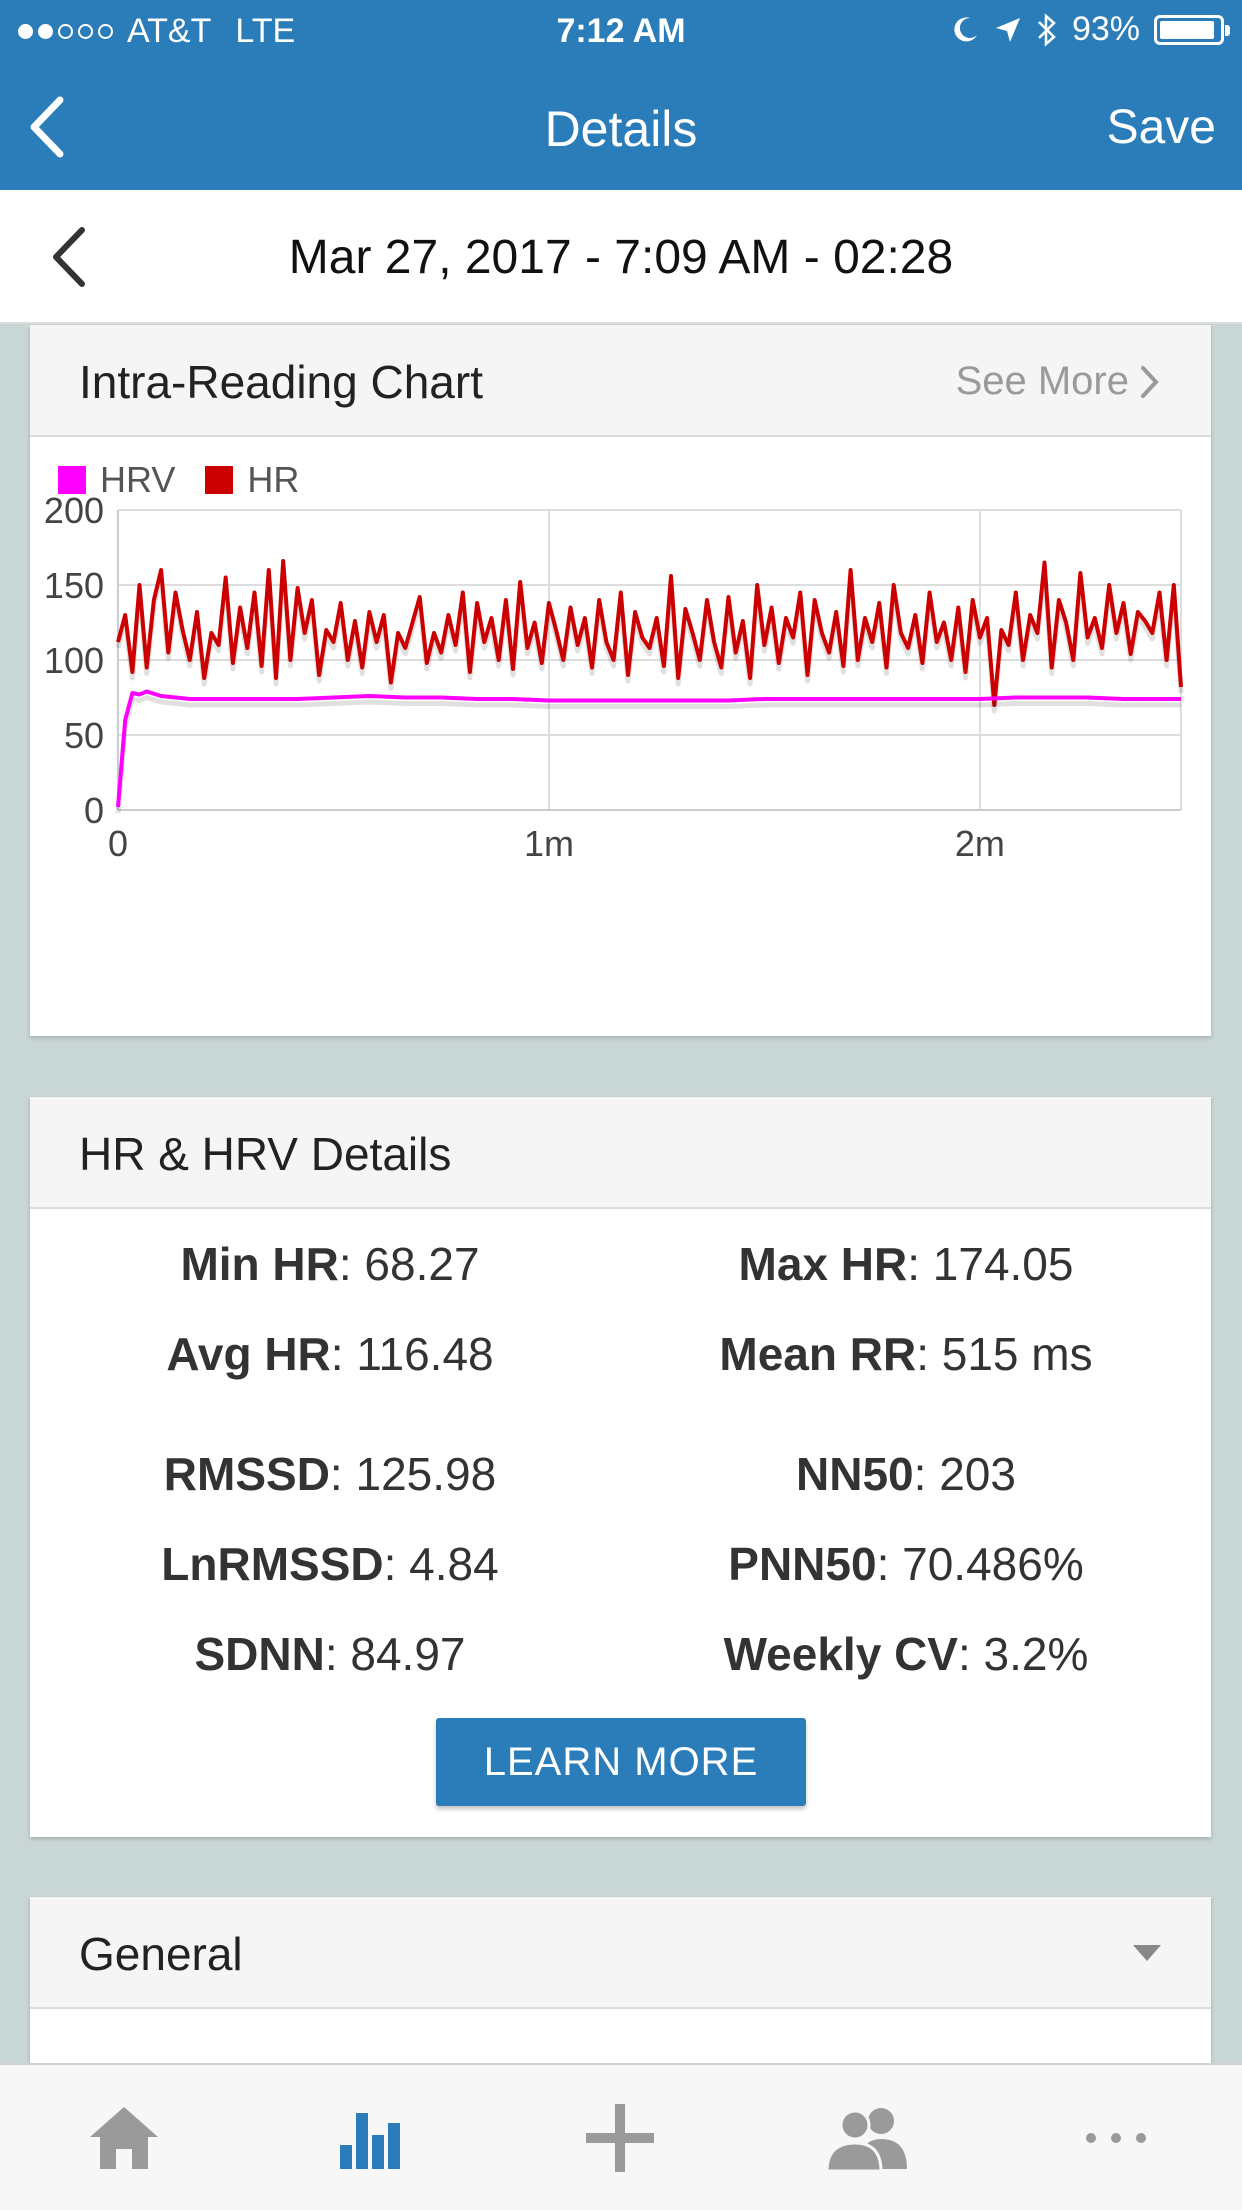  I want to click on general-card-title: General, so click(161, 1954).